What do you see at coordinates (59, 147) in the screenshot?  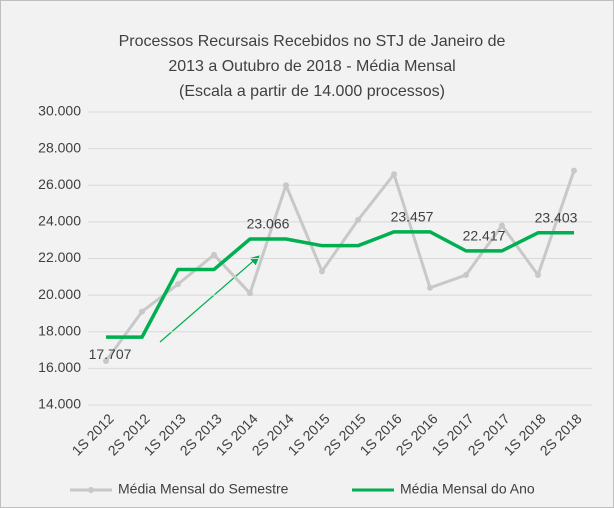 I see `y-tick-label: 28.000` at bounding box center [59, 147].